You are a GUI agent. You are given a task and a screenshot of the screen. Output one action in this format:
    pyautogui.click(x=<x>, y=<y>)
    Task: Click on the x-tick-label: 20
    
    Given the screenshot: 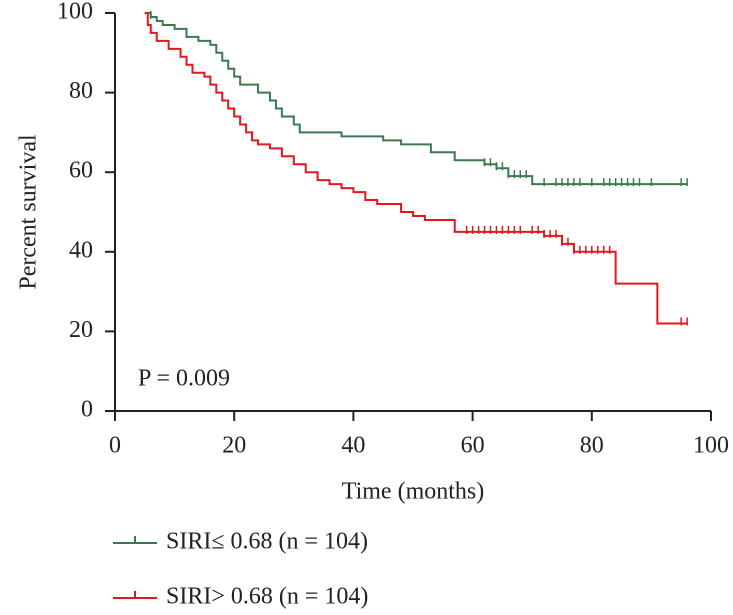 What is the action you would take?
    pyautogui.click(x=234, y=446)
    